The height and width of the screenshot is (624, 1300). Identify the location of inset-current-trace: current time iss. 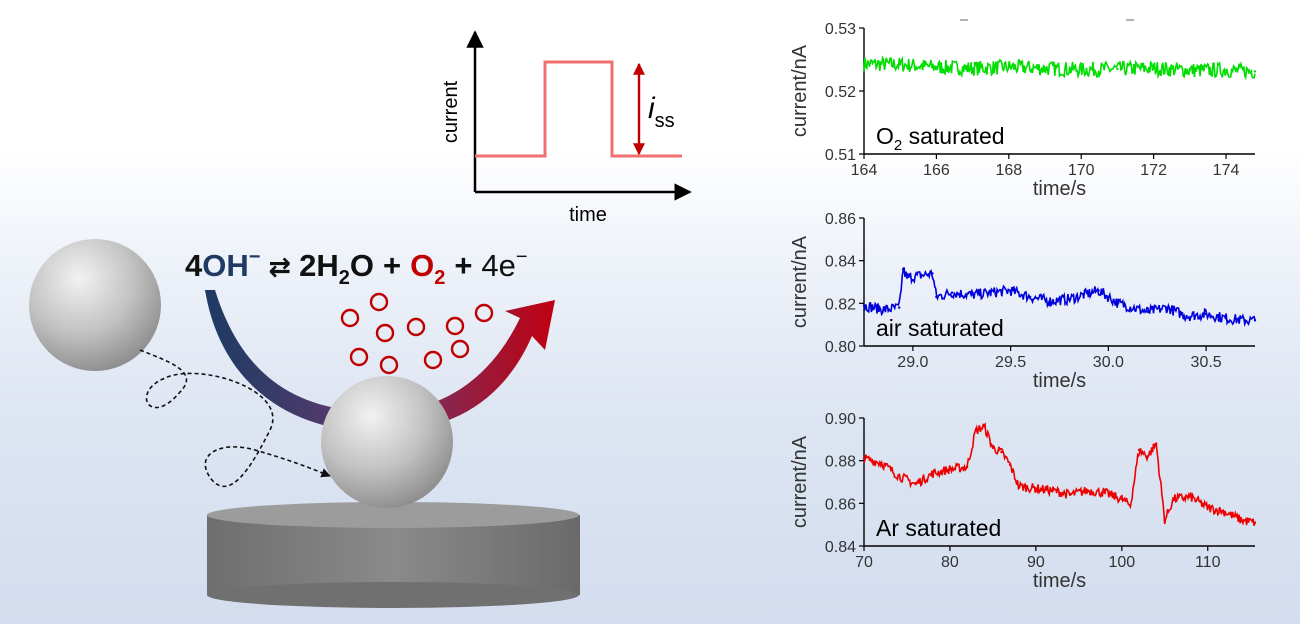
(566, 128).